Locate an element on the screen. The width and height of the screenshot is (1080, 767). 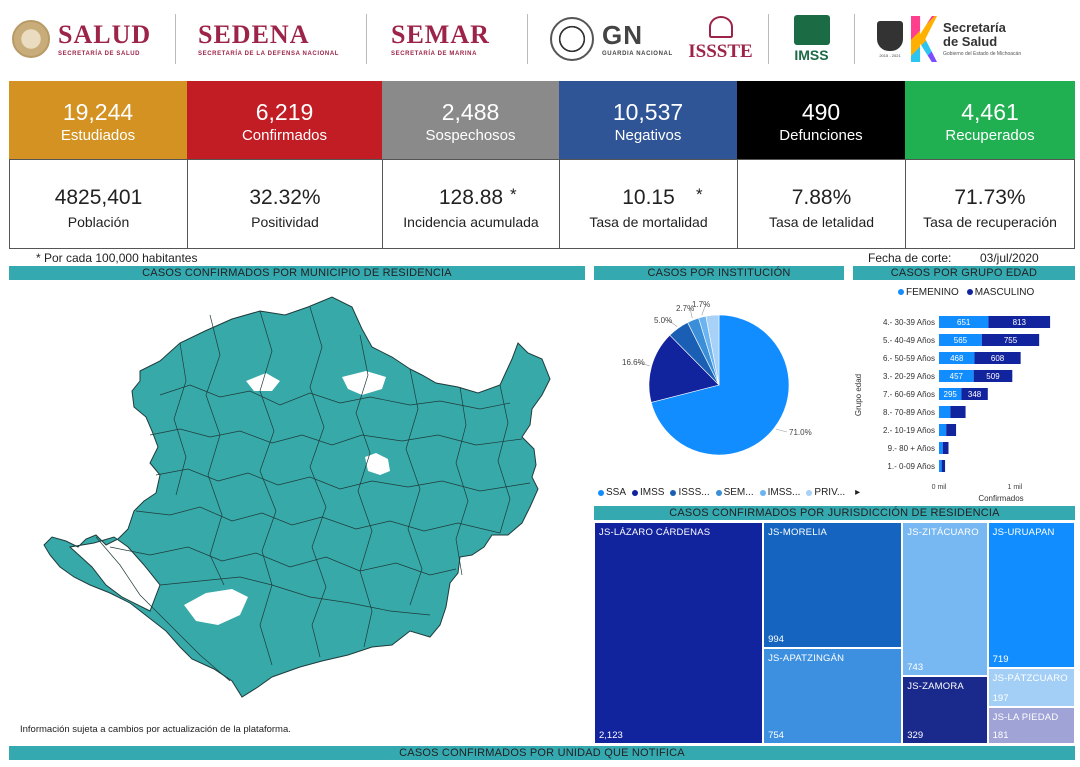
cutoff-date: 03/jul/2020 is located at coordinates (1009, 258).